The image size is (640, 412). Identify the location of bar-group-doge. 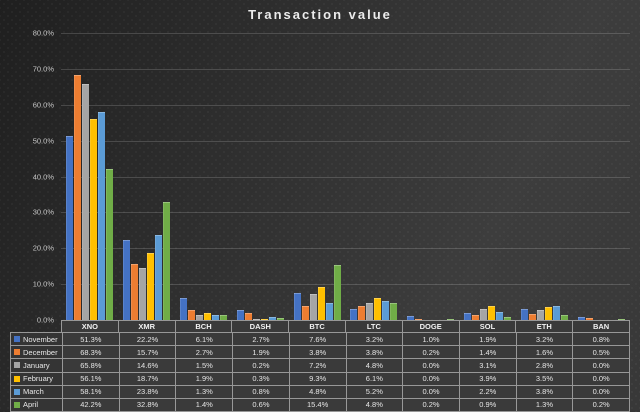
(430, 176).